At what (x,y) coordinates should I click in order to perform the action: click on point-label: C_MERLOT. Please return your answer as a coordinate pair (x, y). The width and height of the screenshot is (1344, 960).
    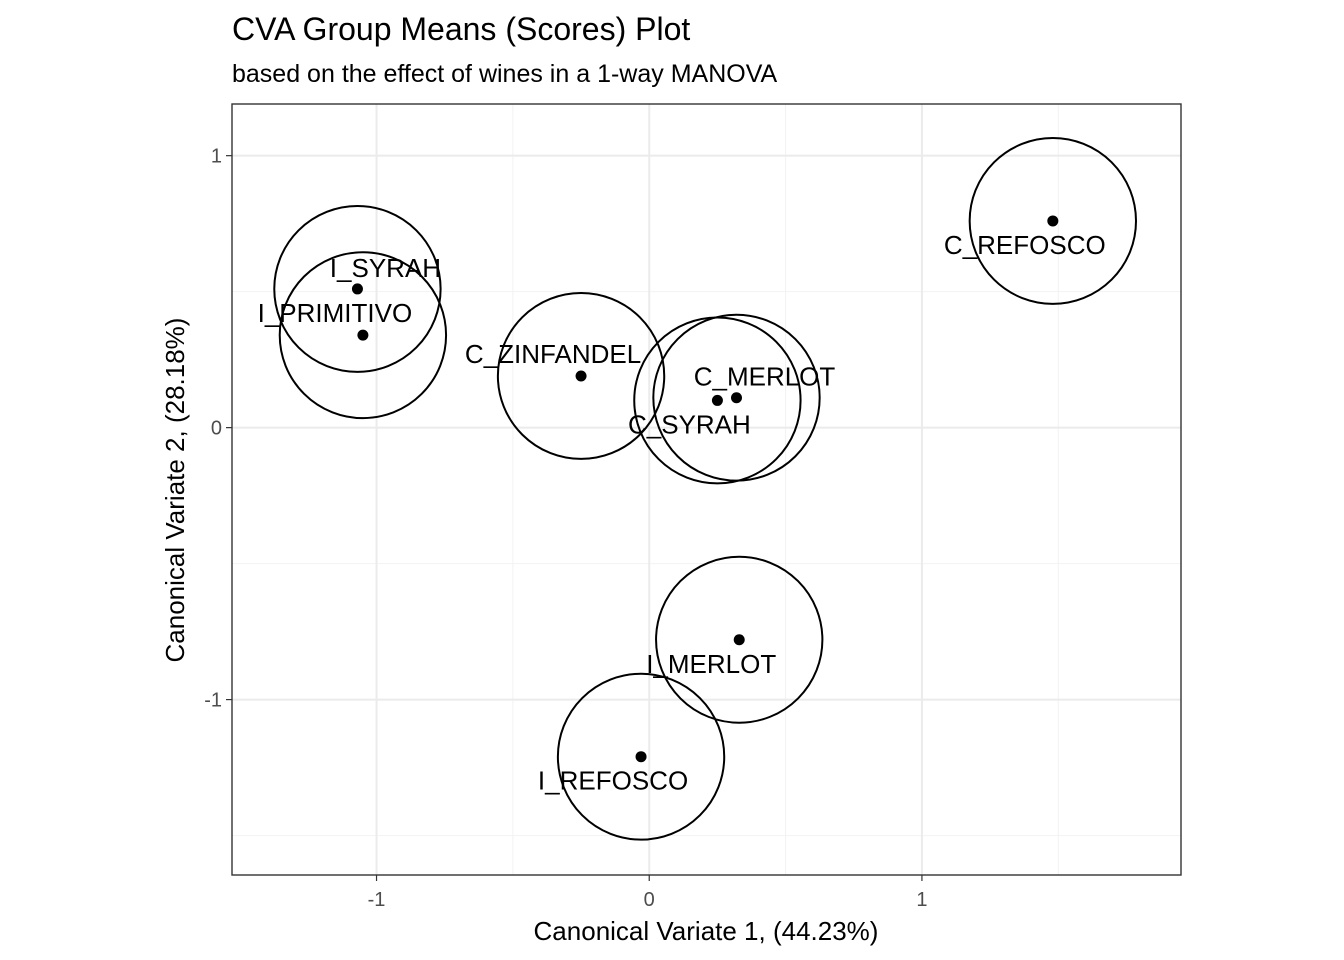
    Looking at the image, I should click on (765, 377).